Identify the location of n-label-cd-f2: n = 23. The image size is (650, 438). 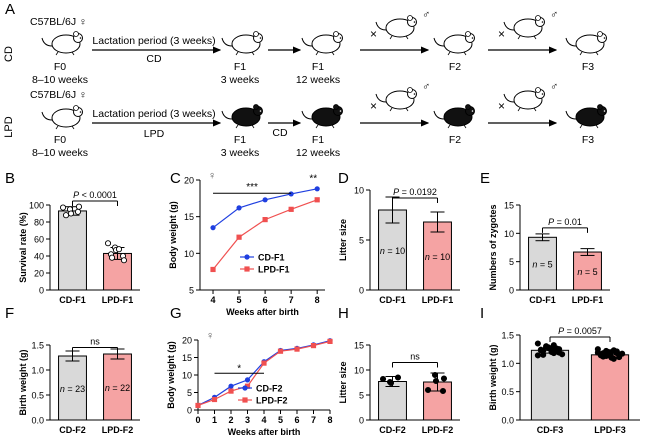
(72, 389).